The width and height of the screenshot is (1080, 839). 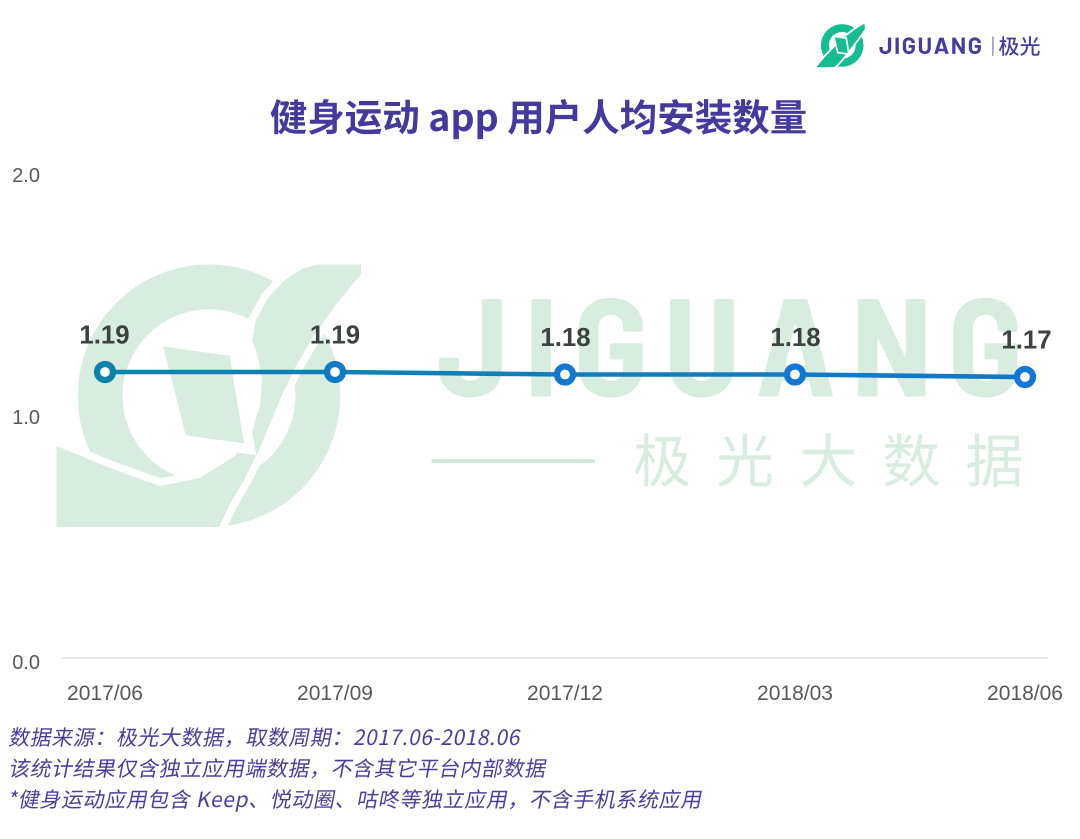 I want to click on svg-text: 2.0, so click(x=26, y=176).